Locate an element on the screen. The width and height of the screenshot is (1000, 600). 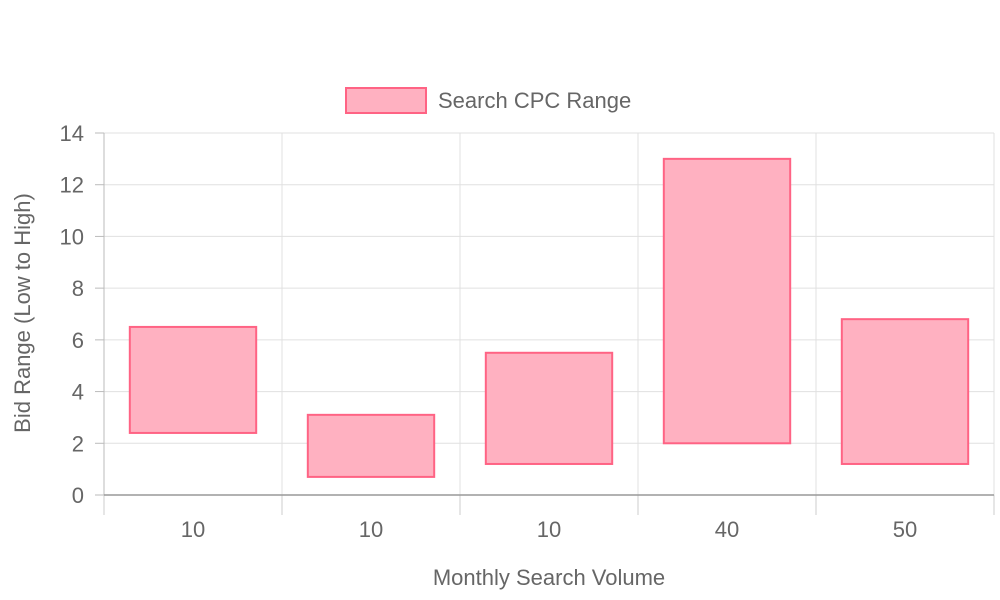
y-axis-title: Bid Range (Low to High) is located at coordinates (22, 313).